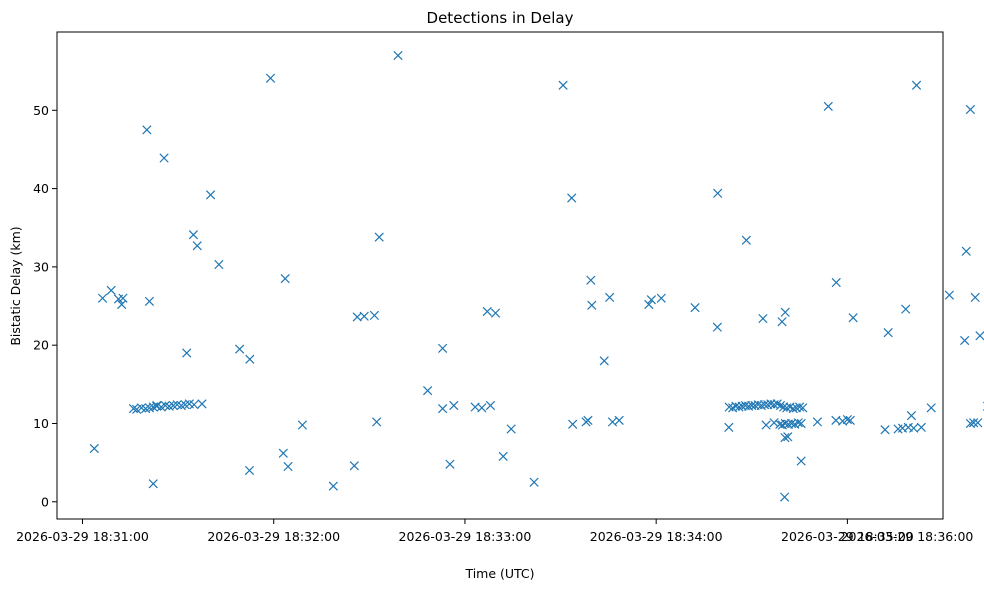  Describe the element at coordinates (15, 285) in the screenshot. I see `y-axis-label: Bistatic Delay (km)` at that location.